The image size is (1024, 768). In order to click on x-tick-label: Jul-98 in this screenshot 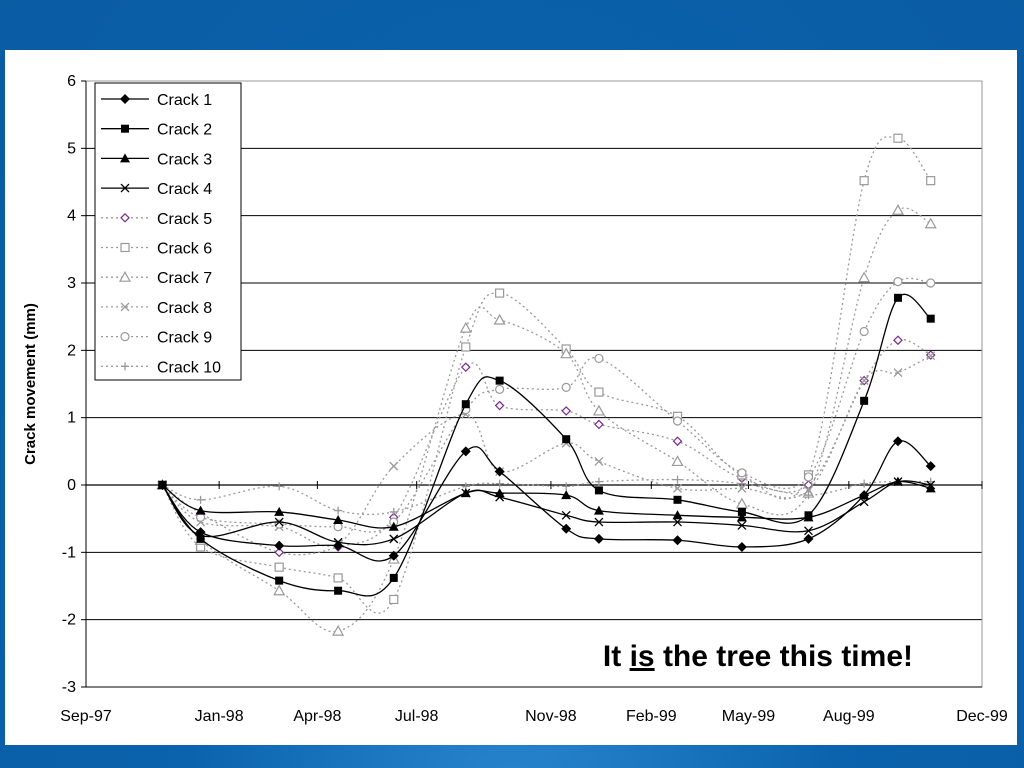, I will do `click(417, 716)`.